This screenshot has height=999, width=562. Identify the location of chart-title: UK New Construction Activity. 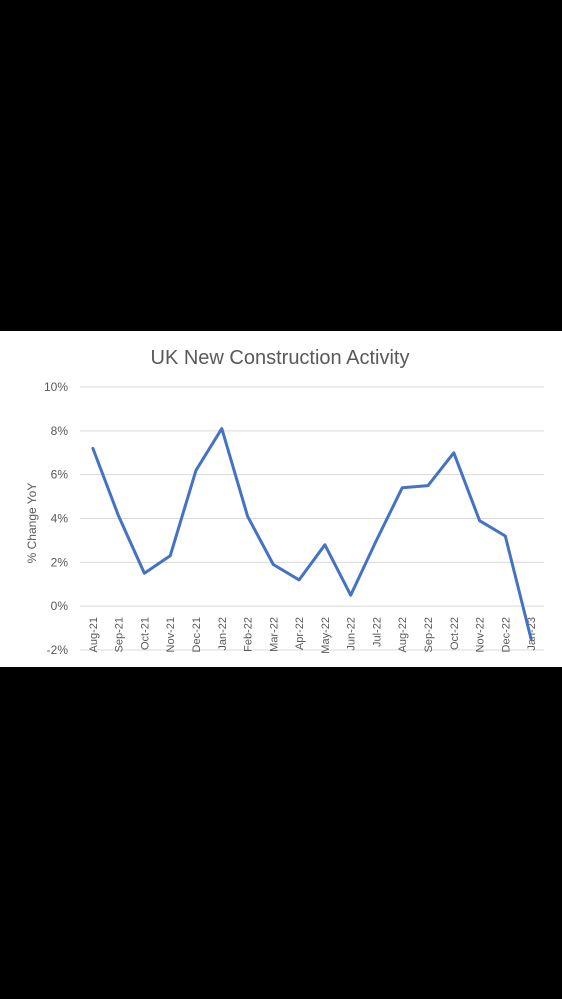
(280, 358).